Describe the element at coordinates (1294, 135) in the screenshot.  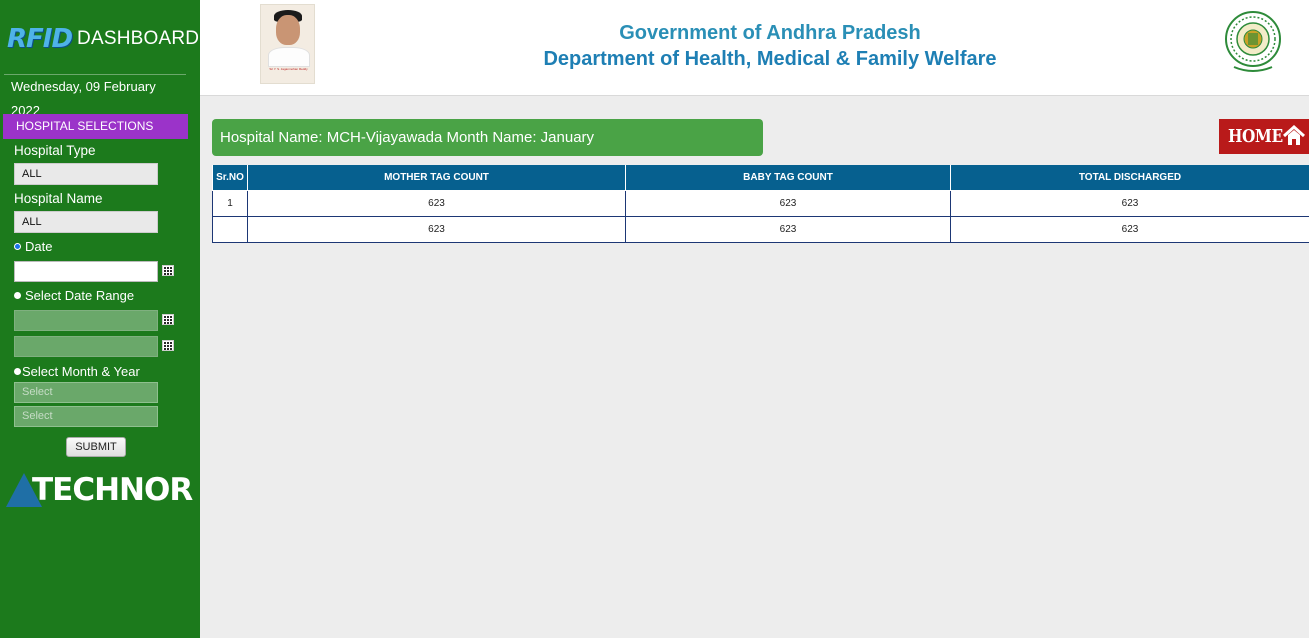
I see `home-icon` at that location.